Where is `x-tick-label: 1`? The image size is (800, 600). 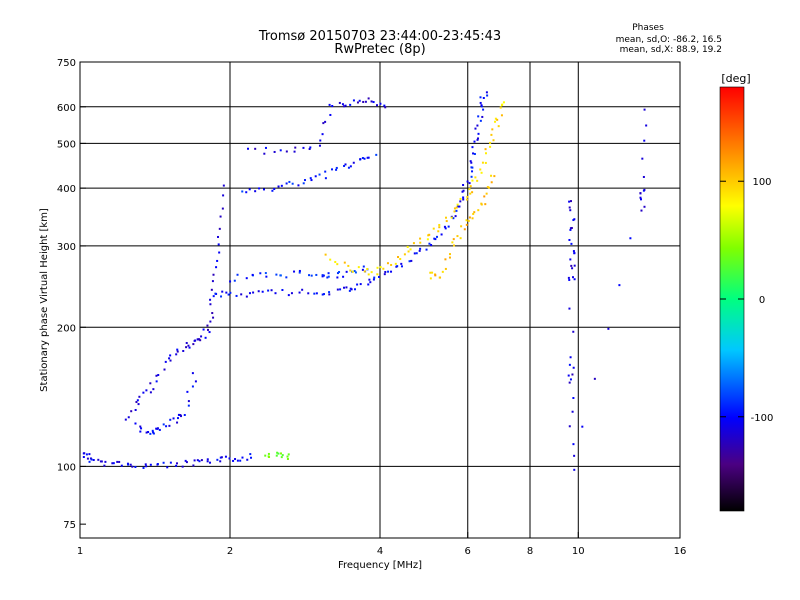 x-tick-label: 1 is located at coordinates (80, 551).